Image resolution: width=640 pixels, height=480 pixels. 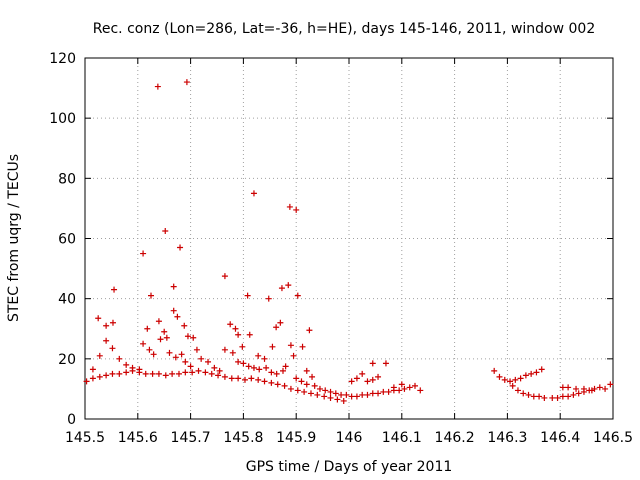 What do you see at coordinates (349, 438) in the screenshot?
I see `x-tick-label: 146` at bounding box center [349, 438].